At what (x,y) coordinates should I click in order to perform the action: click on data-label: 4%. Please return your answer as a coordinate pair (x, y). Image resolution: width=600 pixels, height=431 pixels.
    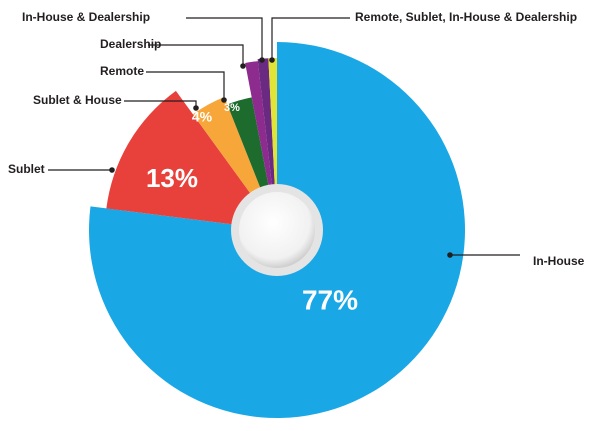
    Looking at the image, I should click on (202, 117).